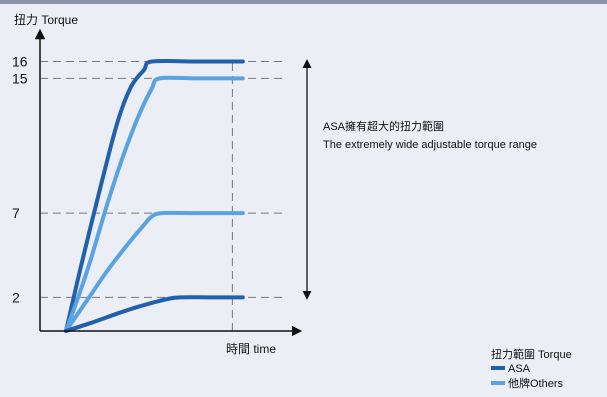  I want to click on legend: 扭力範圍 Torque ASA 他牌Others, so click(531, 368).